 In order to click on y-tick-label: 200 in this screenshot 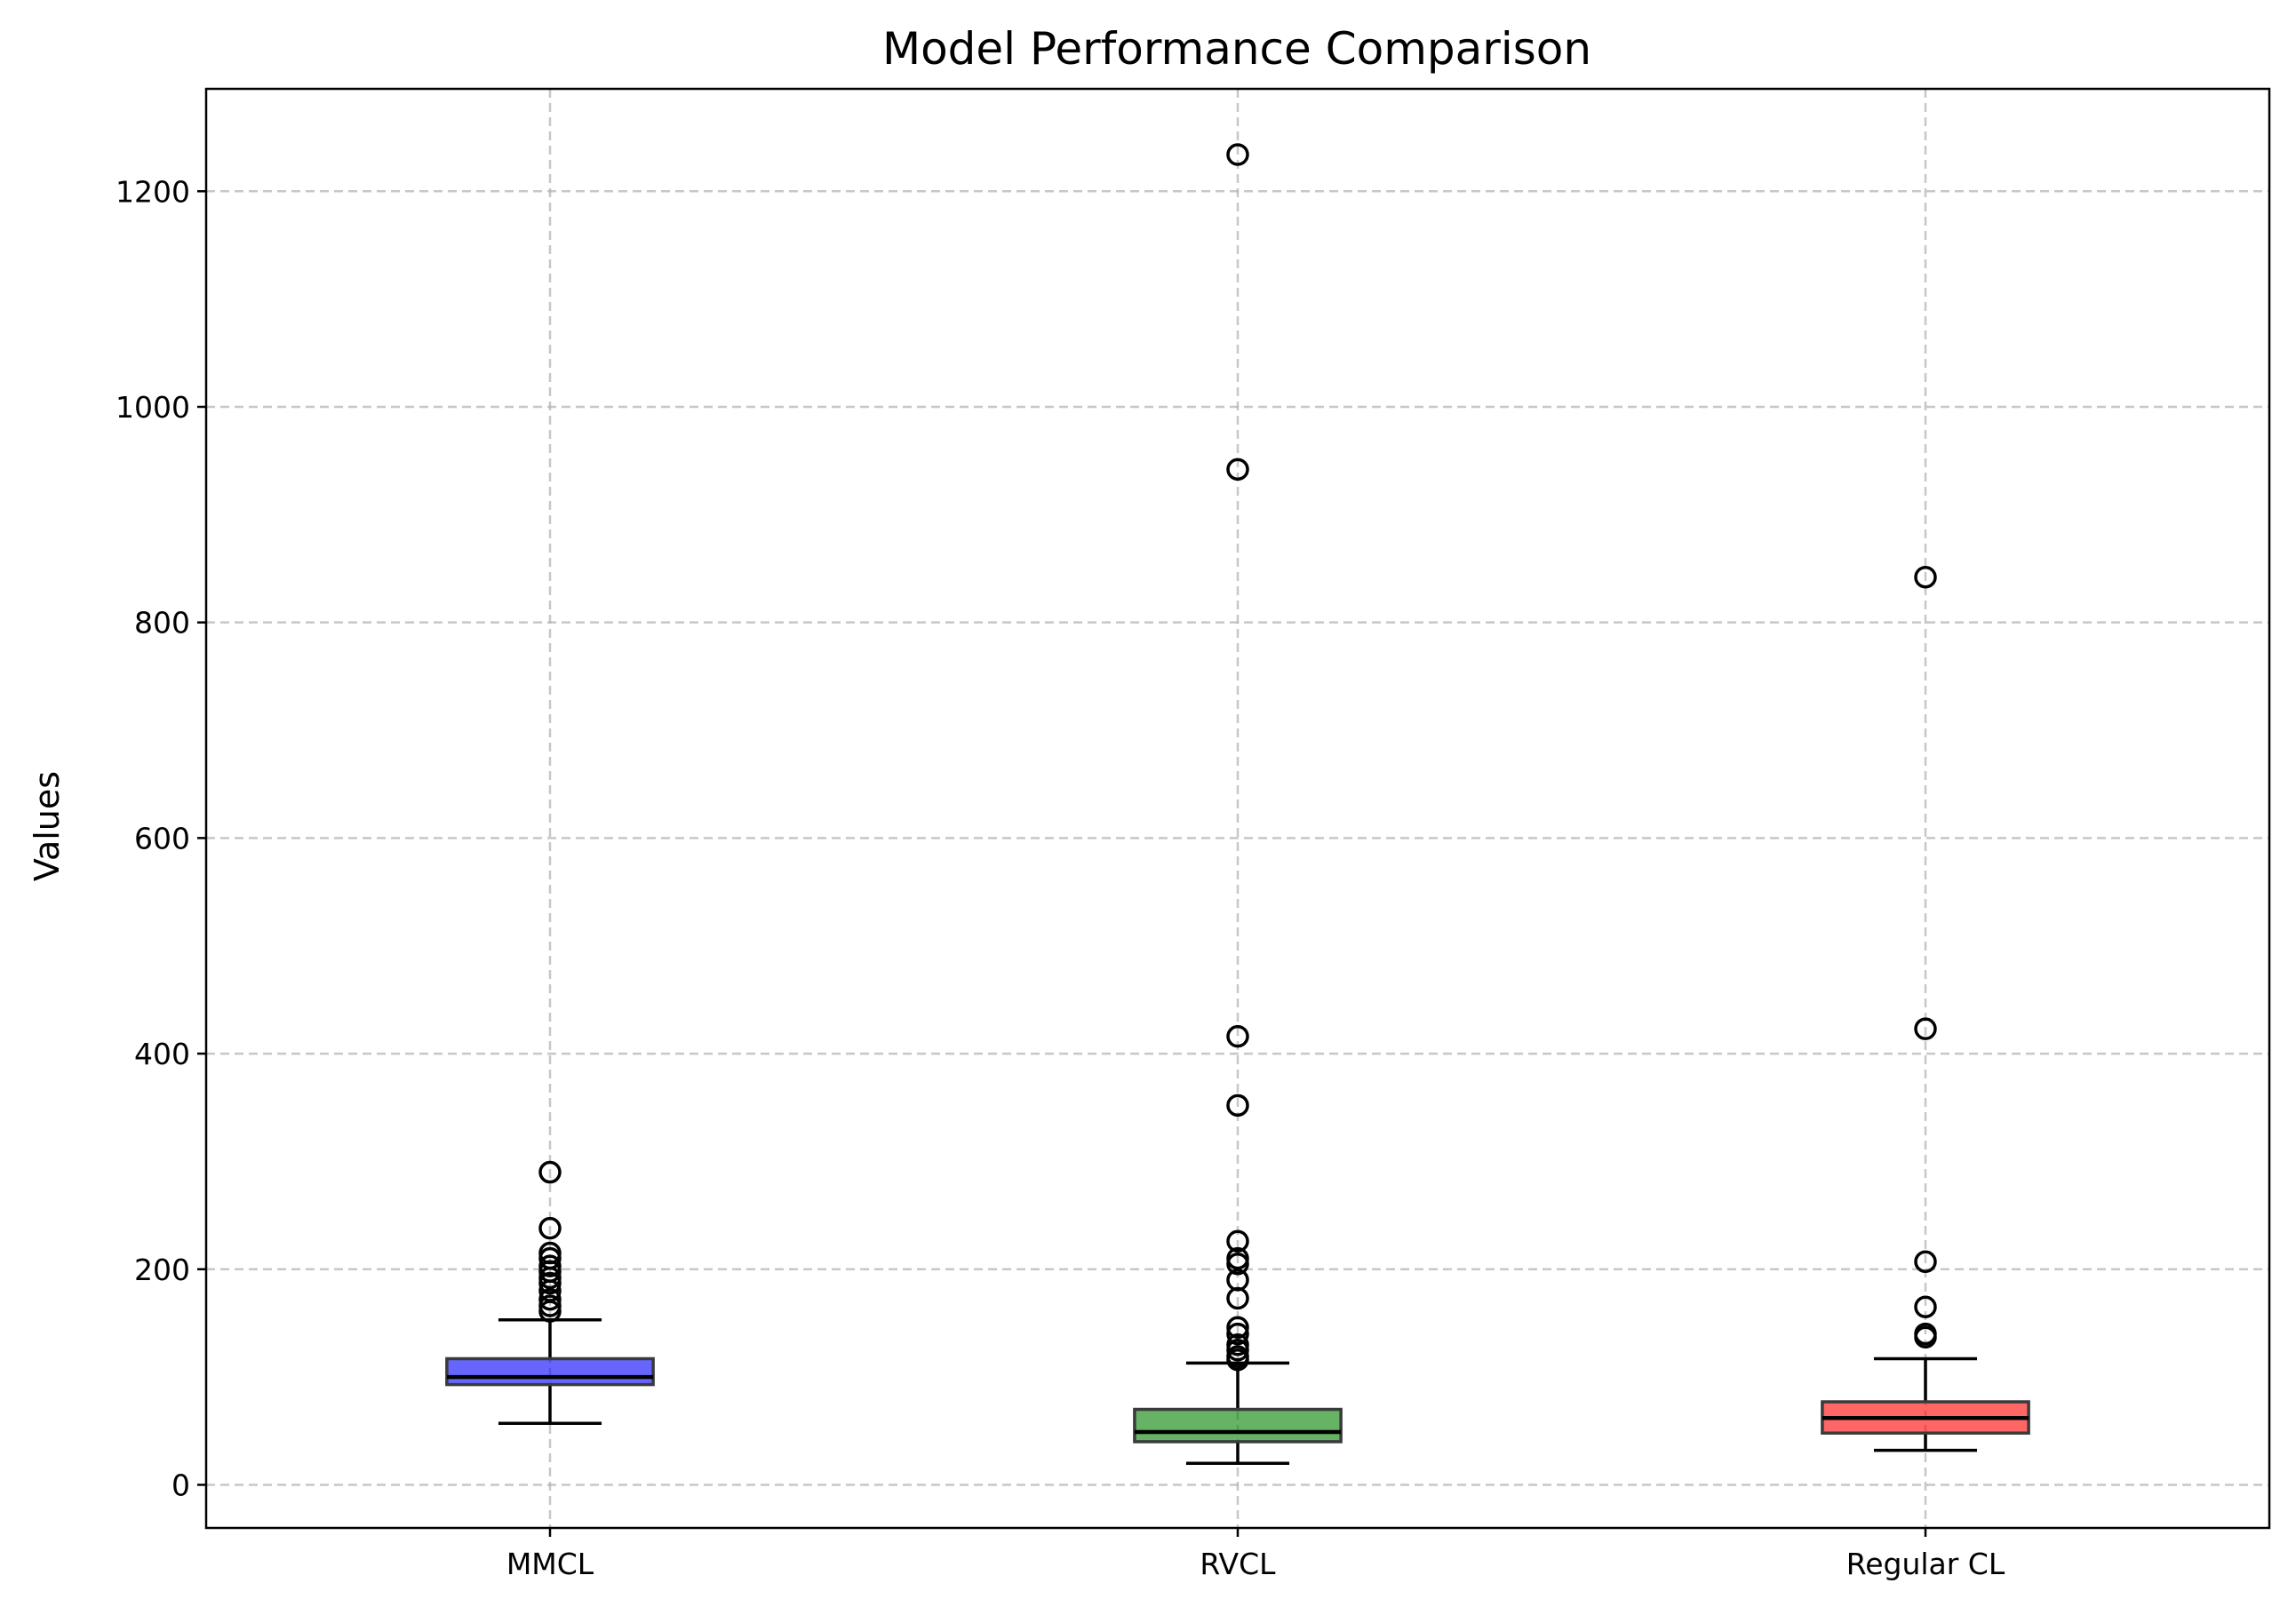, I will do `click(162, 1270)`.